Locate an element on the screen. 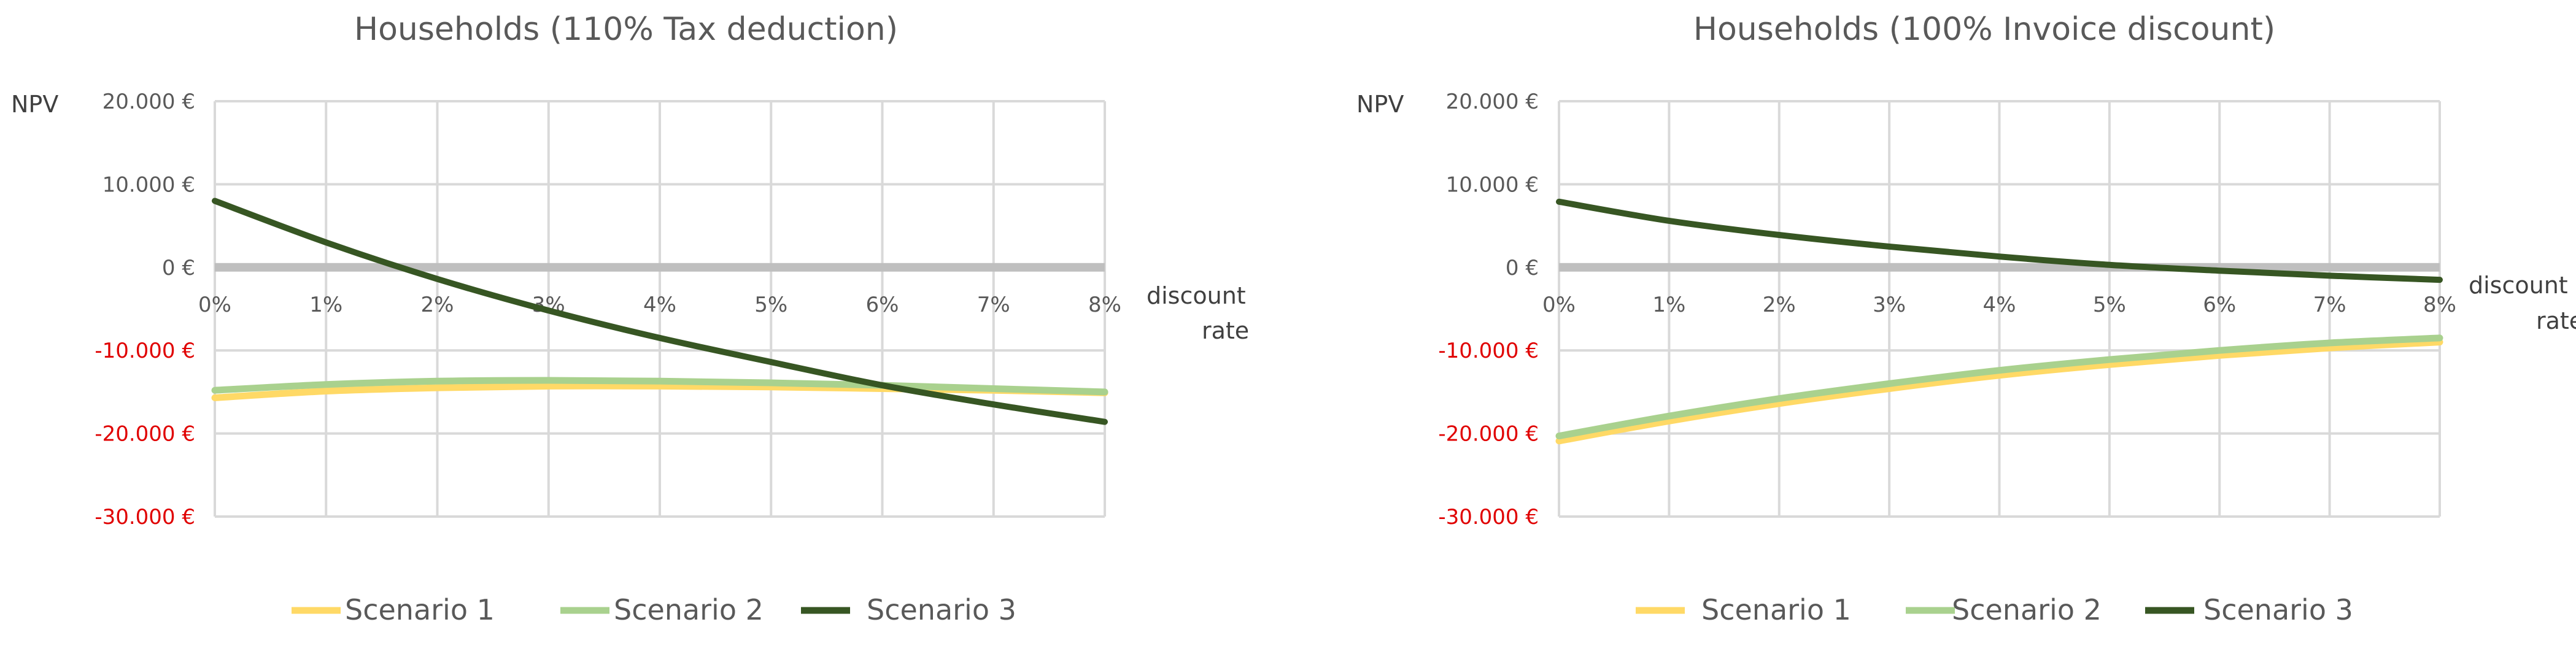 This screenshot has height=646, width=2576. x-tick-label: 3% is located at coordinates (1889, 305).